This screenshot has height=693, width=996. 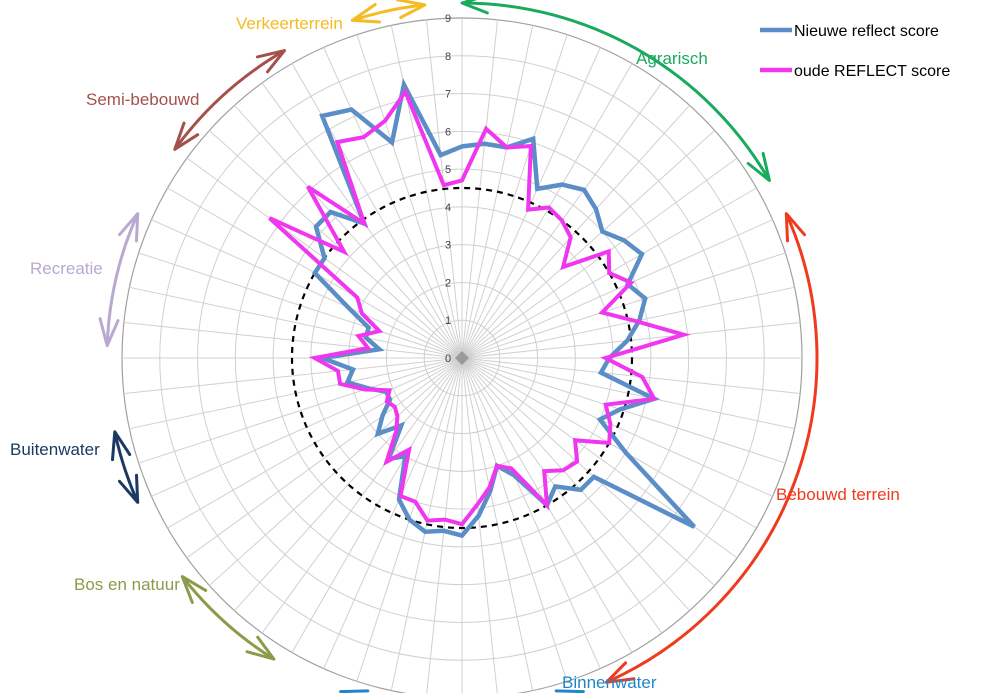 What do you see at coordinates (448, 57) in the screenshot?
I see `radial-tick-label: 8` at bounding box center [448, 57].